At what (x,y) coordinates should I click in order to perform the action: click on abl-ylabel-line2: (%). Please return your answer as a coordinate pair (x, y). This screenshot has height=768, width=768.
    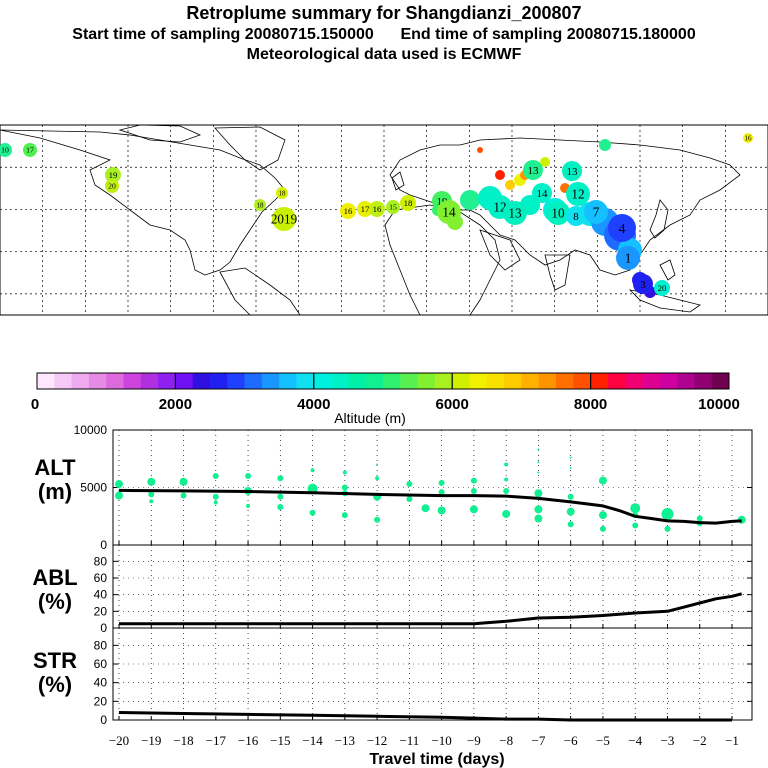
    Looking at the image, I should click on (55, 601).